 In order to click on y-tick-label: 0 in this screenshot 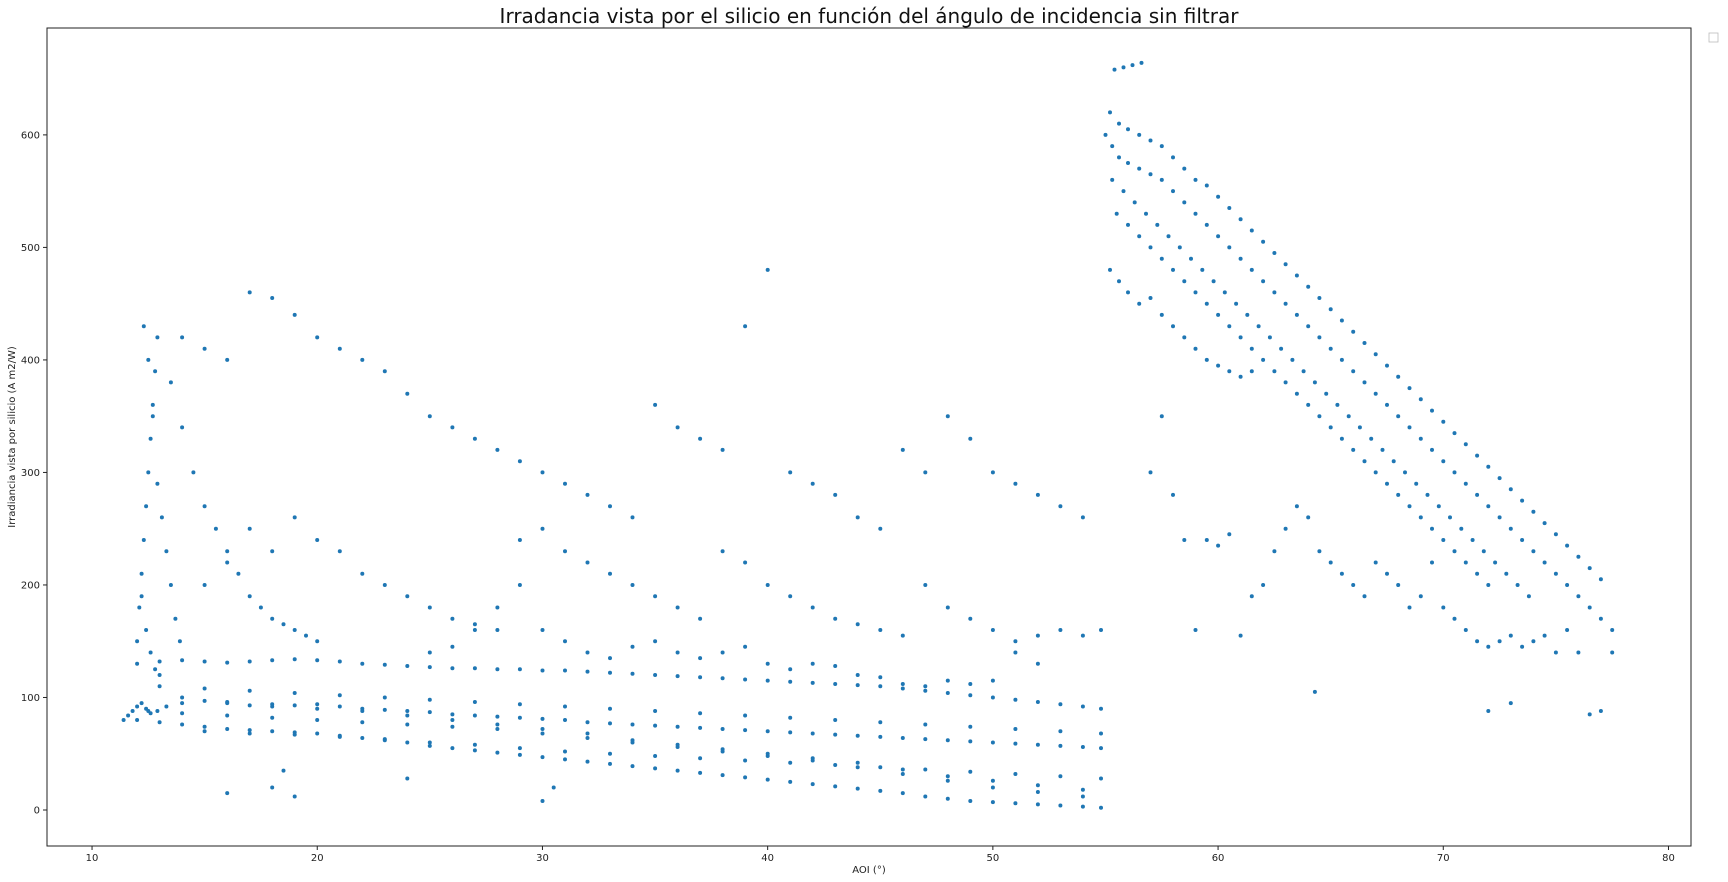, I will do `click(37, 810)`.